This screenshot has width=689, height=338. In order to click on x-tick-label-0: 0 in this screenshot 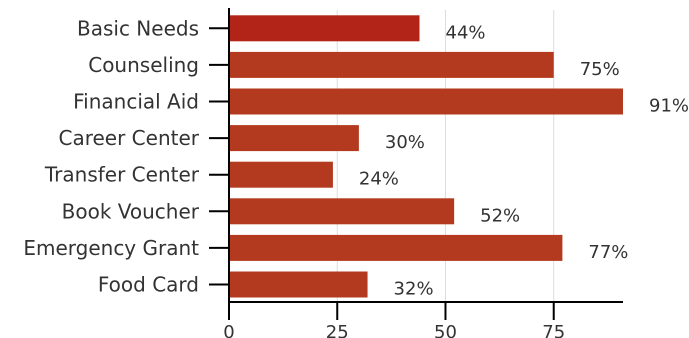, I will do `click(228, 330)`.